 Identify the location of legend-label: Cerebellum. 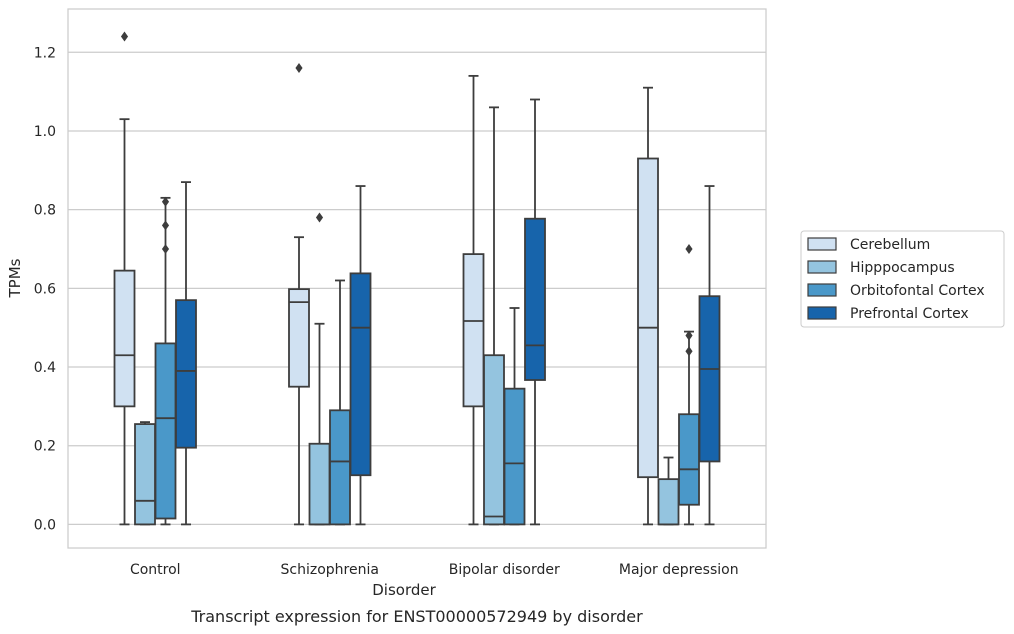
(890, 245).